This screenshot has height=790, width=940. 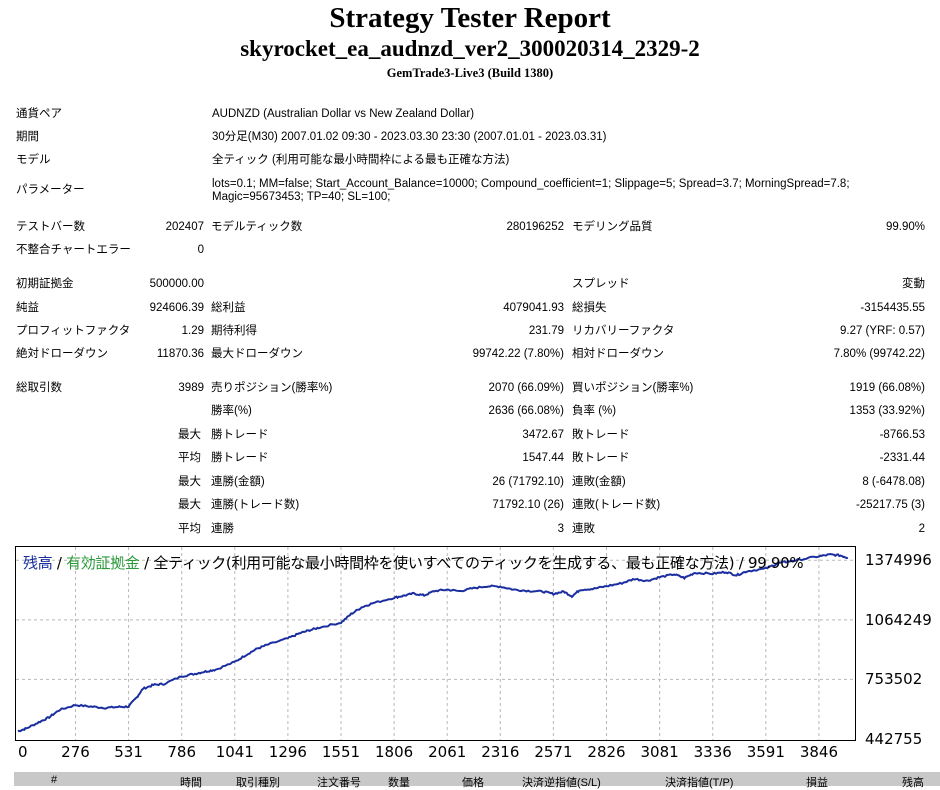 What do you see at coordinates (189, 505) in the screenshot?
I see `max-consecutive-amount-prefix: 最大` at bounding box center [189, 505].